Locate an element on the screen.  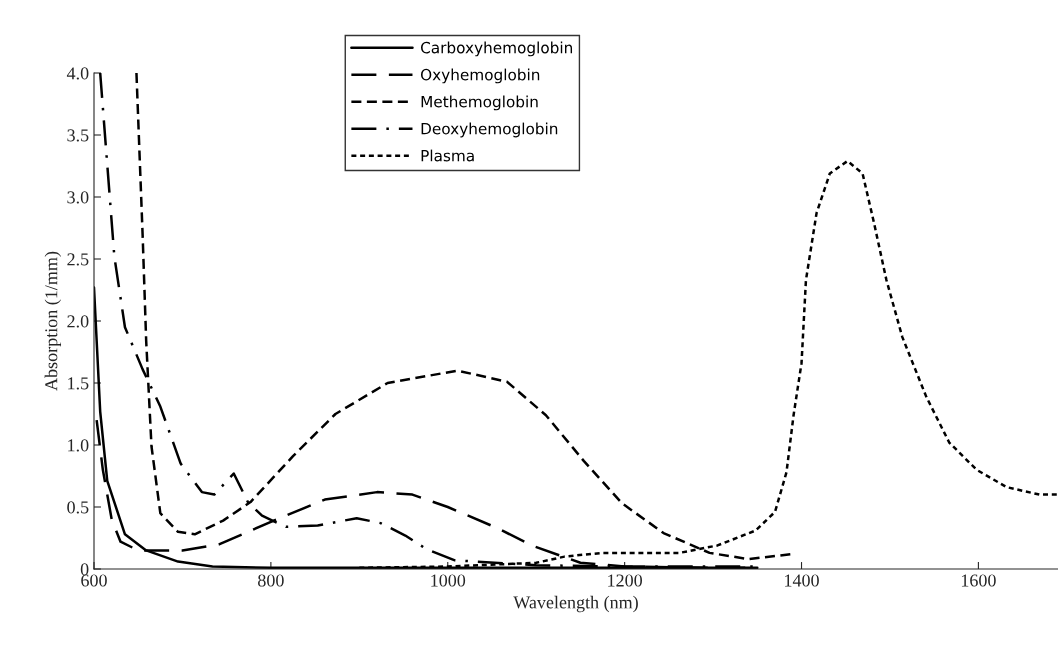
x-tick-label: 1000 is located at coordinates (448, 580).